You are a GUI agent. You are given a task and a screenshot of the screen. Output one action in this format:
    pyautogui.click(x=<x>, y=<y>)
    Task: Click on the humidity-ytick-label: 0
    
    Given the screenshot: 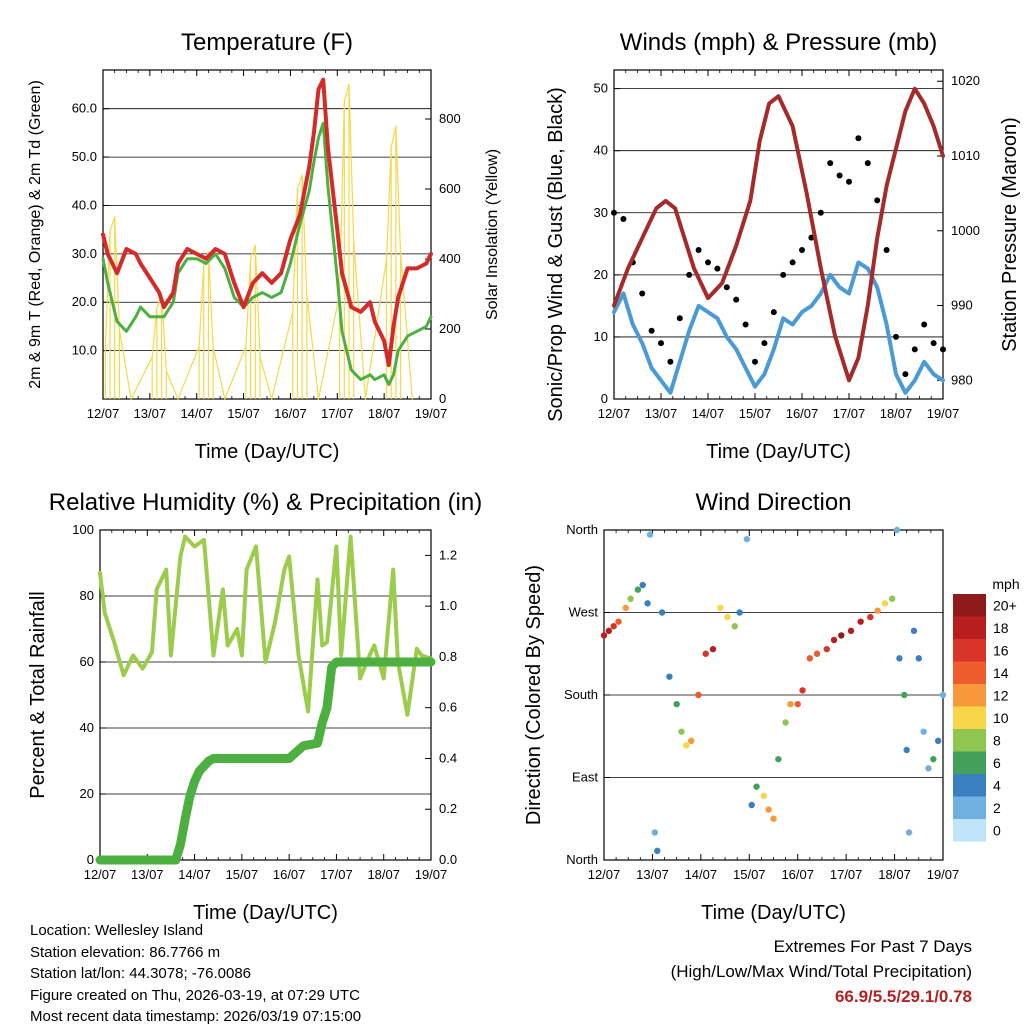 What is the action you would take?
    pyautogui.click(x=90, y=859)
    